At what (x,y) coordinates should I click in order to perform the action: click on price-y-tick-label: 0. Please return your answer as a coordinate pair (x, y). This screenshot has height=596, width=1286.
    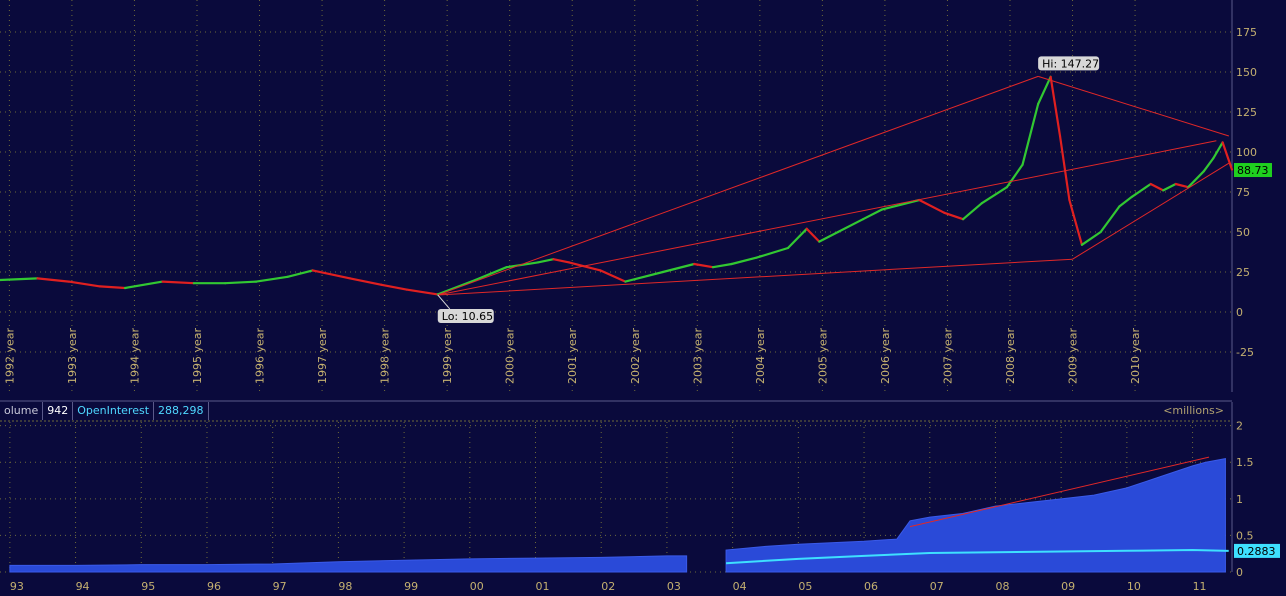
    Looking at the image, I should click on (1239, 312).